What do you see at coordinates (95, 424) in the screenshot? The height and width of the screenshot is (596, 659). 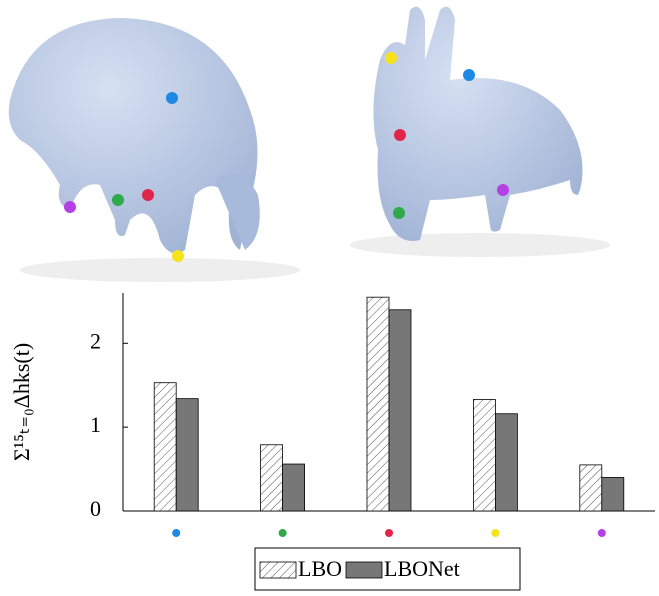 I see `y-tick-label: 1` at bounding box center [95, 424].